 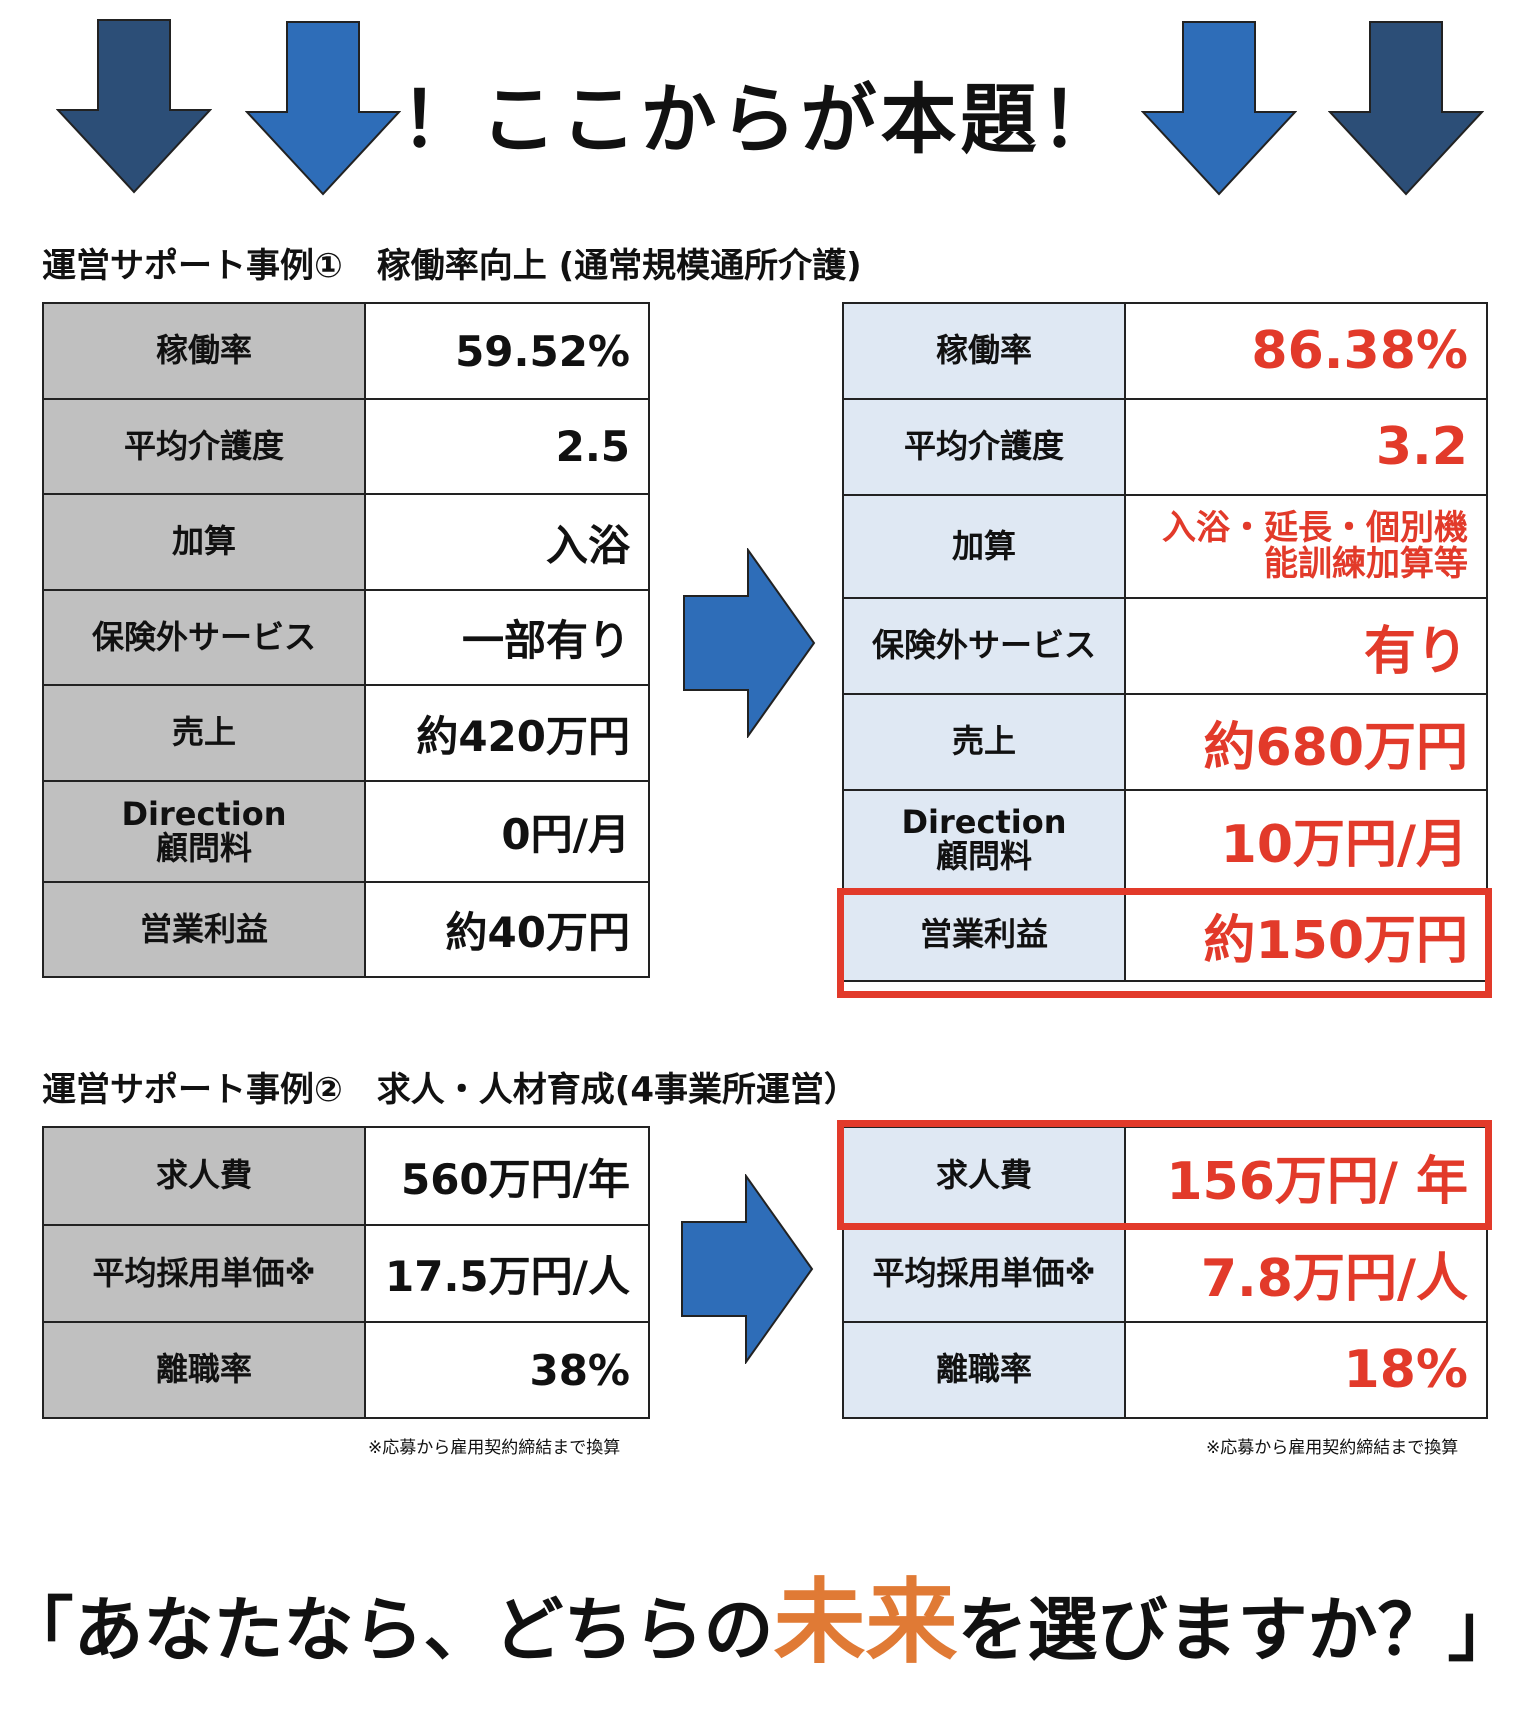 What do you see at coordinates (1306, 646) in the screenshot?
I see `row-value: 有り` at bounding box center [1306, 646].